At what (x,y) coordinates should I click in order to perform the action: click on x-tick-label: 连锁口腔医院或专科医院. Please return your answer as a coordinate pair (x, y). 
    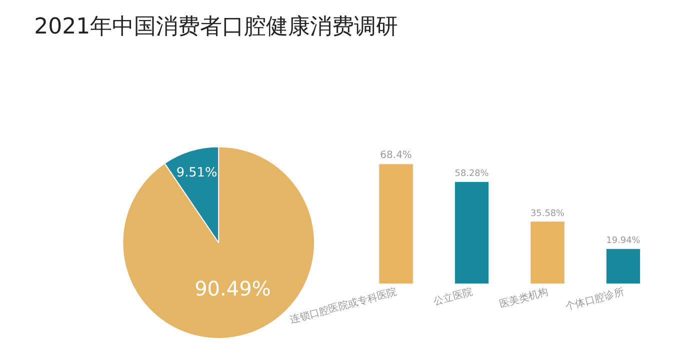
    Looking at the image, I should click on (343, 306).